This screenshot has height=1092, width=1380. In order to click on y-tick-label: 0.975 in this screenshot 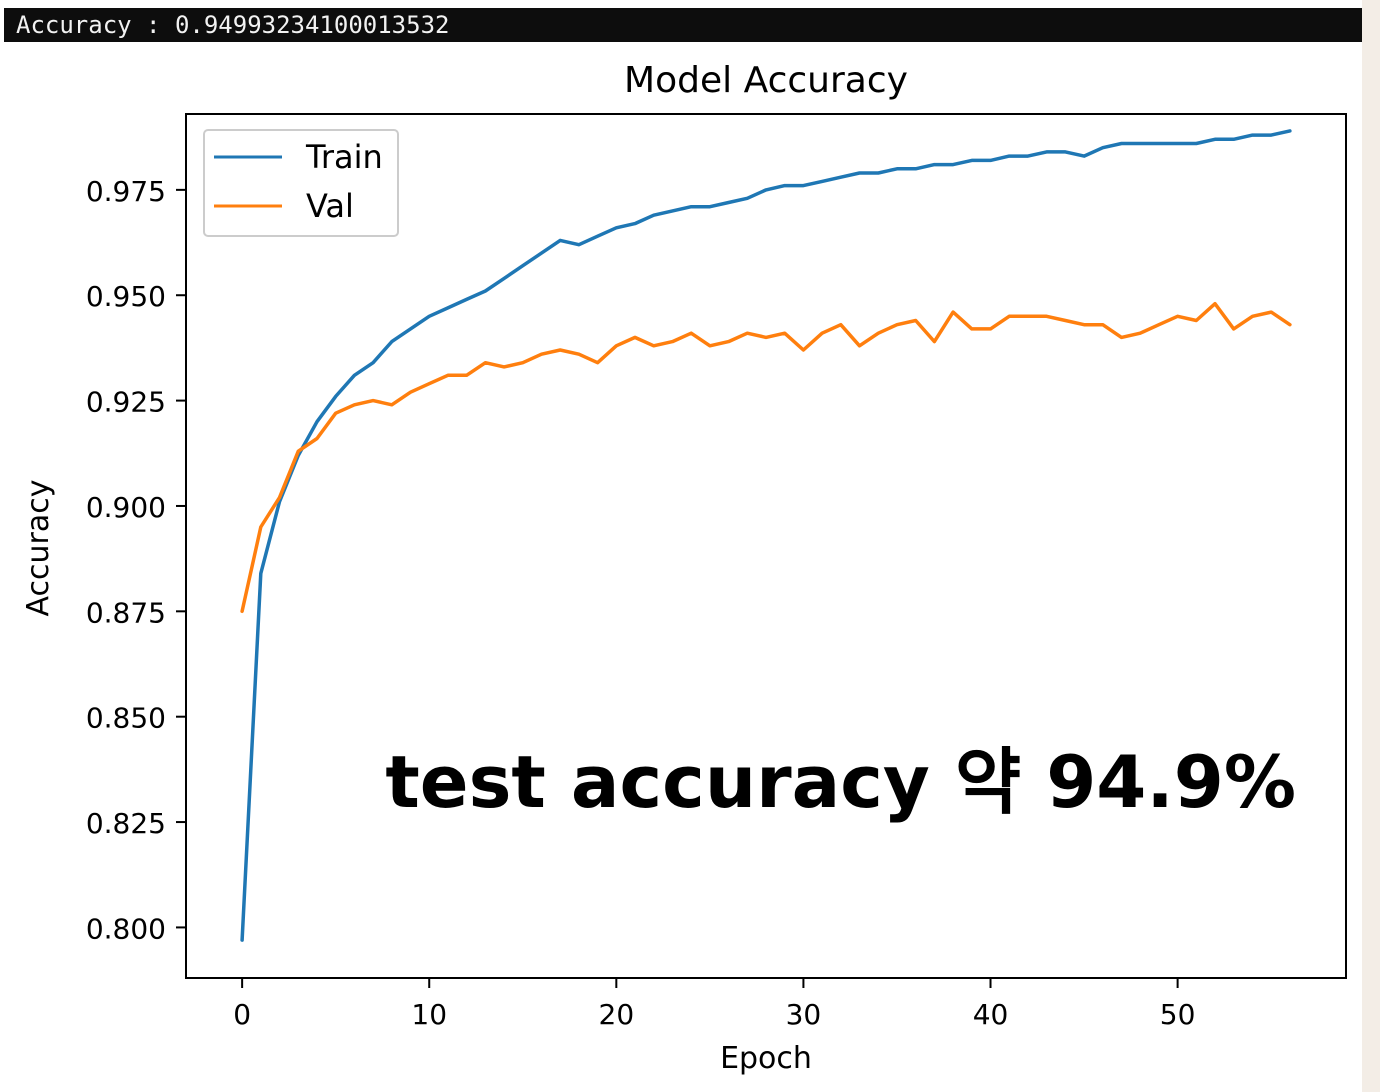, I will do `click(126, 191)`.